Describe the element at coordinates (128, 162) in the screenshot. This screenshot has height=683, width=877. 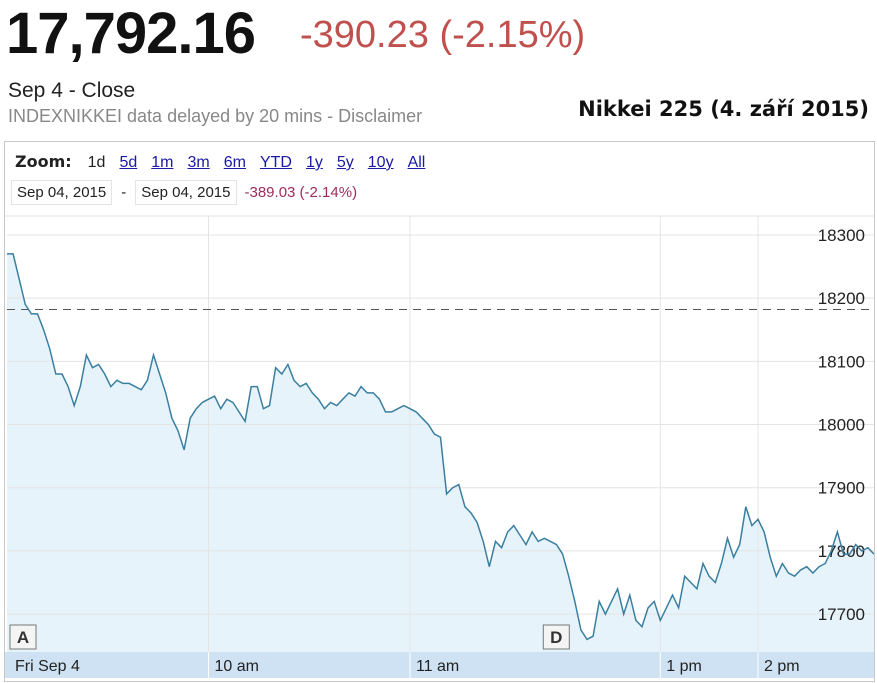
I see `zoom-option-5d: 5d` at that location.